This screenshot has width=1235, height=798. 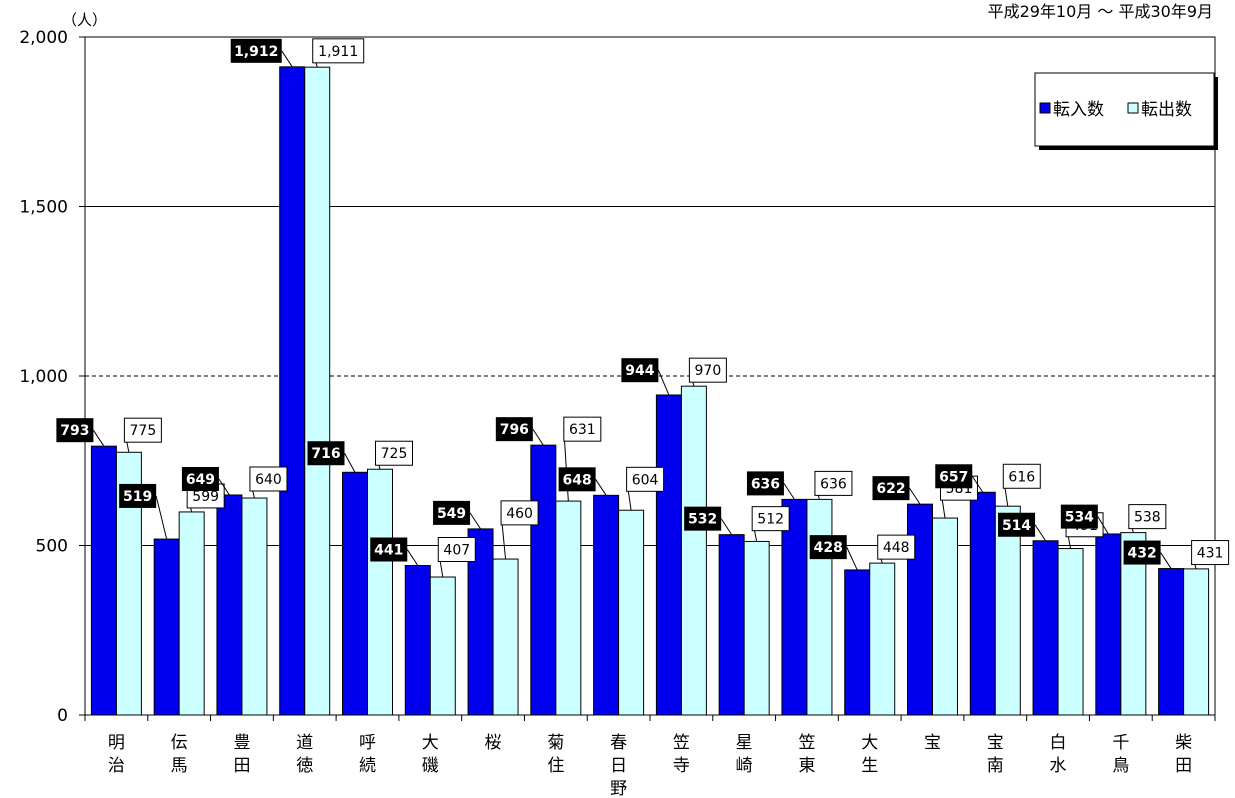 What do you see at coordinates (367, 754) in the screenshot?
I see `category-label-4: 呼続` at bounding box center [367, 754].